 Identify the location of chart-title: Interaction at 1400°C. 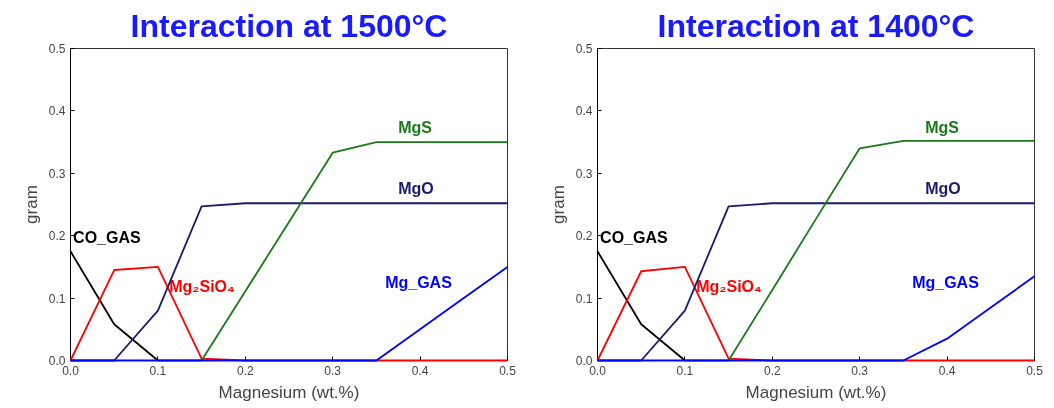
(816, 25).